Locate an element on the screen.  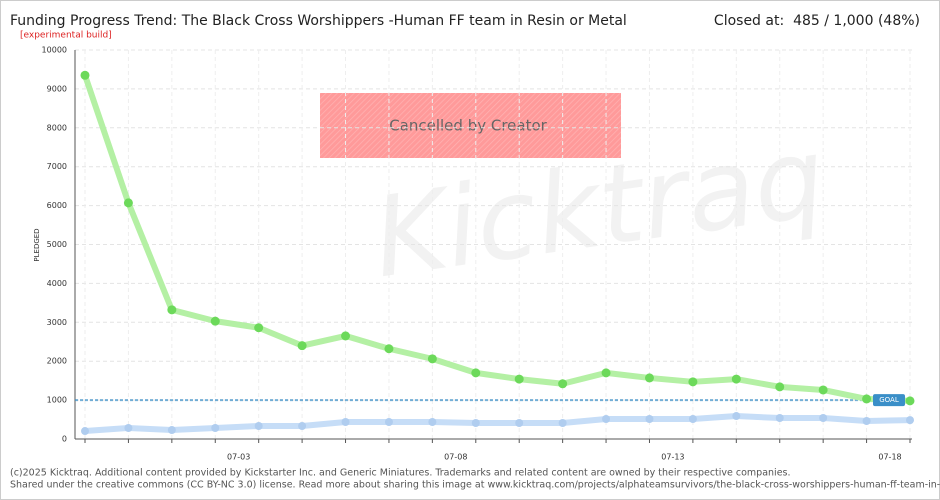
y-tick-label: 5000 is located at coordinates (57, 244).